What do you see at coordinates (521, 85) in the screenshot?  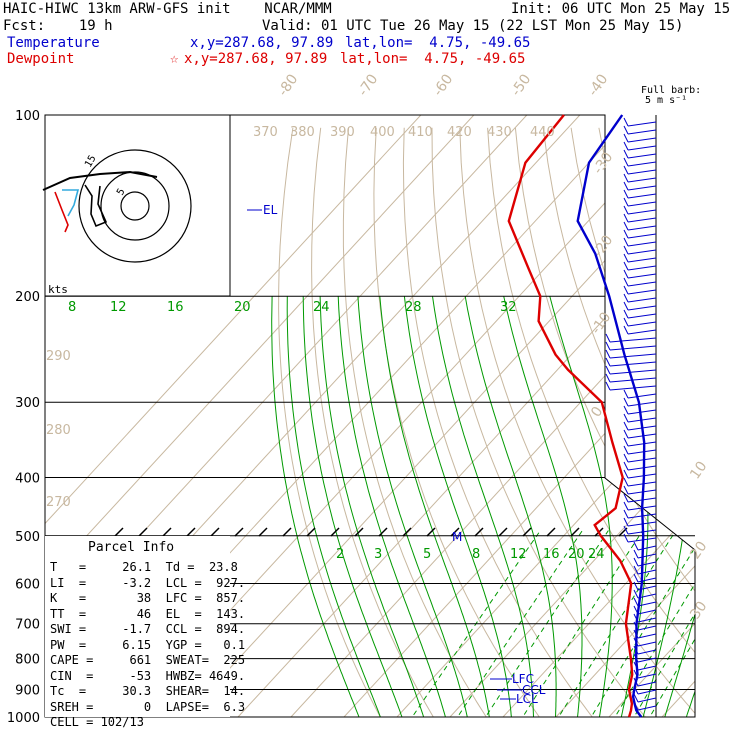 I see `isotherm-label: -50` at bounding box center [521, 85].